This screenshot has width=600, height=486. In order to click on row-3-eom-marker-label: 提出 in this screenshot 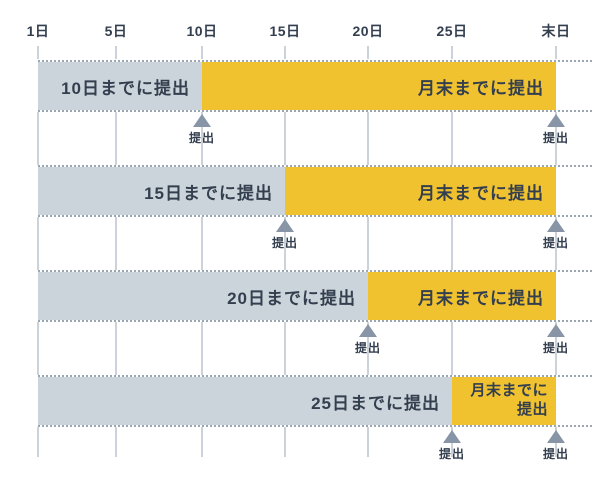, I will do `click(556, 348)`.